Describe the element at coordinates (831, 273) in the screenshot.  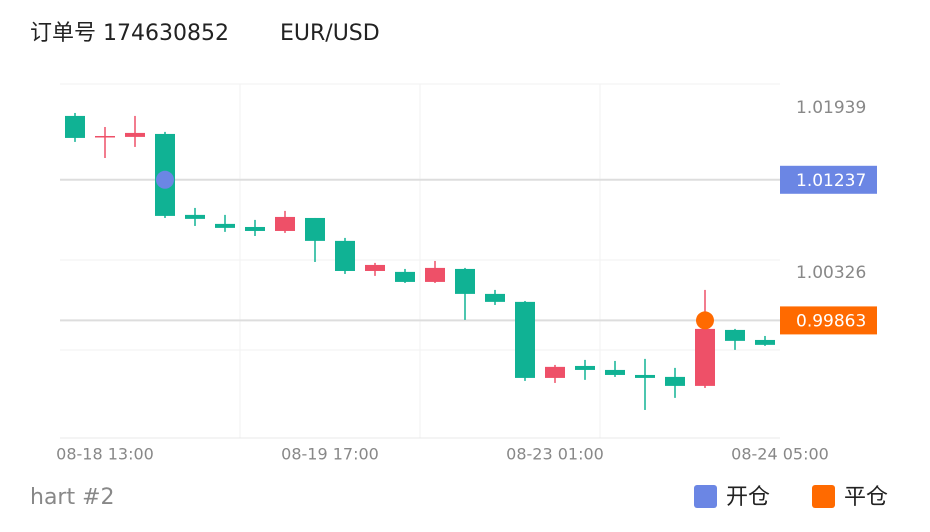
I see `y-tick-label: 1.00326` at that location.